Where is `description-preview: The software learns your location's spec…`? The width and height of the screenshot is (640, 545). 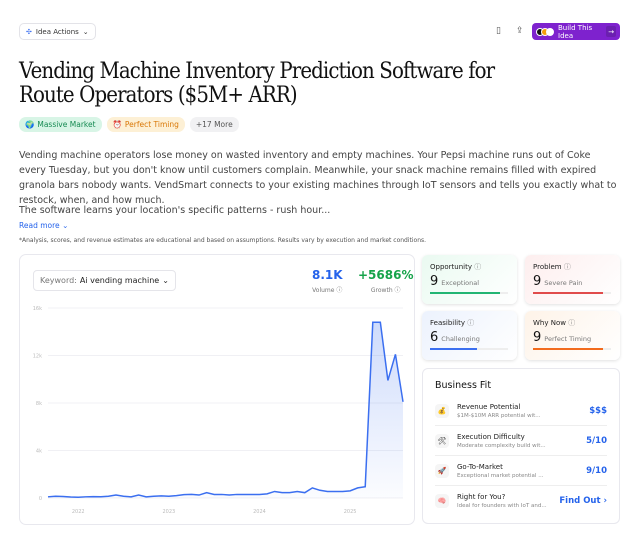 description-preview: The software learns your location's spec… is located at coordinates (175, 210).